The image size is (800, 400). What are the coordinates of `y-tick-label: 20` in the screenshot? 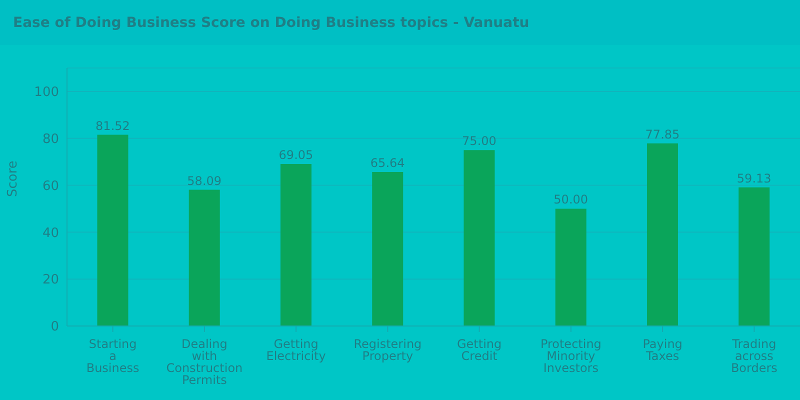 It's located at (50, 280).